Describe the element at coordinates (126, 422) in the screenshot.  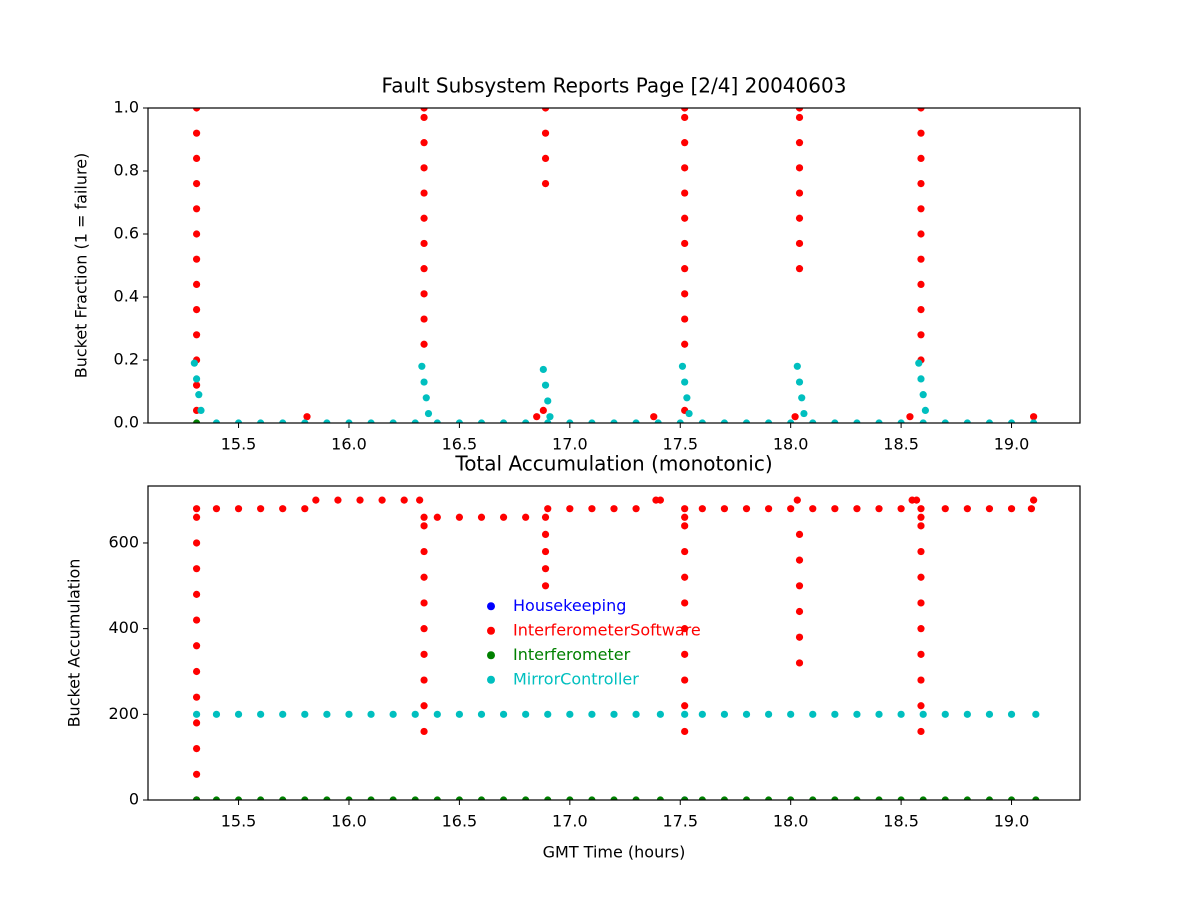
I see `y-tick-label: 0.0` at that location.